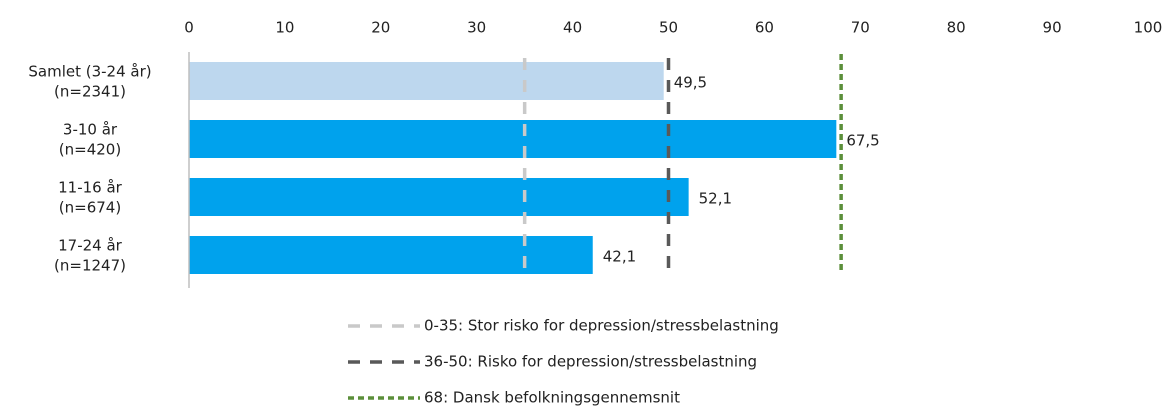 The image size is (1170, 410). Describe the element at coordinates (284, 28) in the screenshot. I see `x-tick-label: 10` at that location.